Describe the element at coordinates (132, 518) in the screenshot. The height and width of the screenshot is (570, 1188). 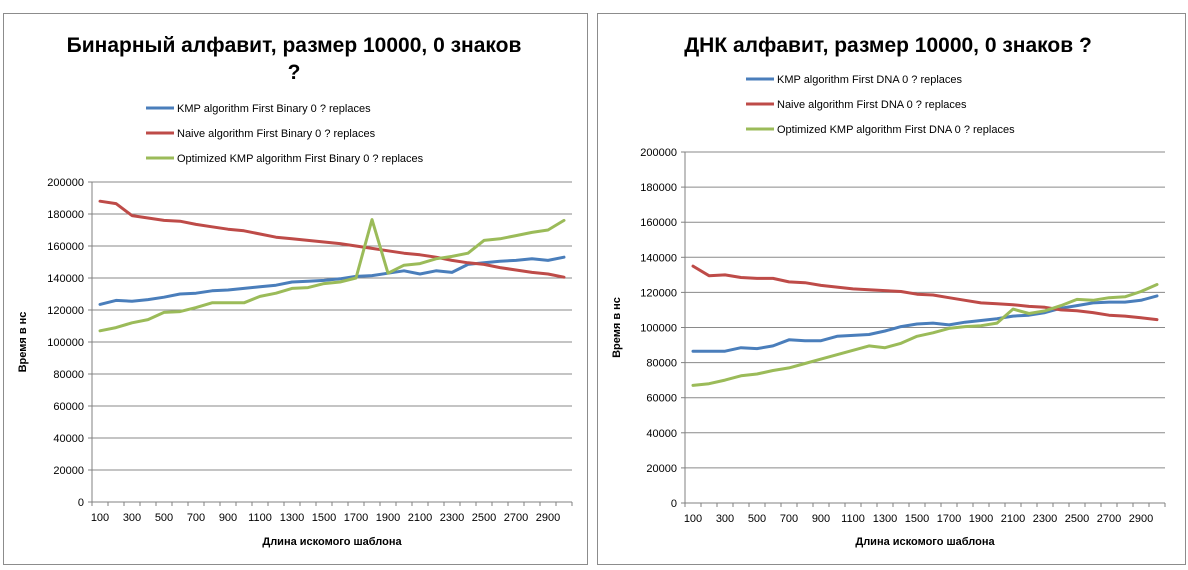
I see `binary-xtick-label-300: 300` at that location.